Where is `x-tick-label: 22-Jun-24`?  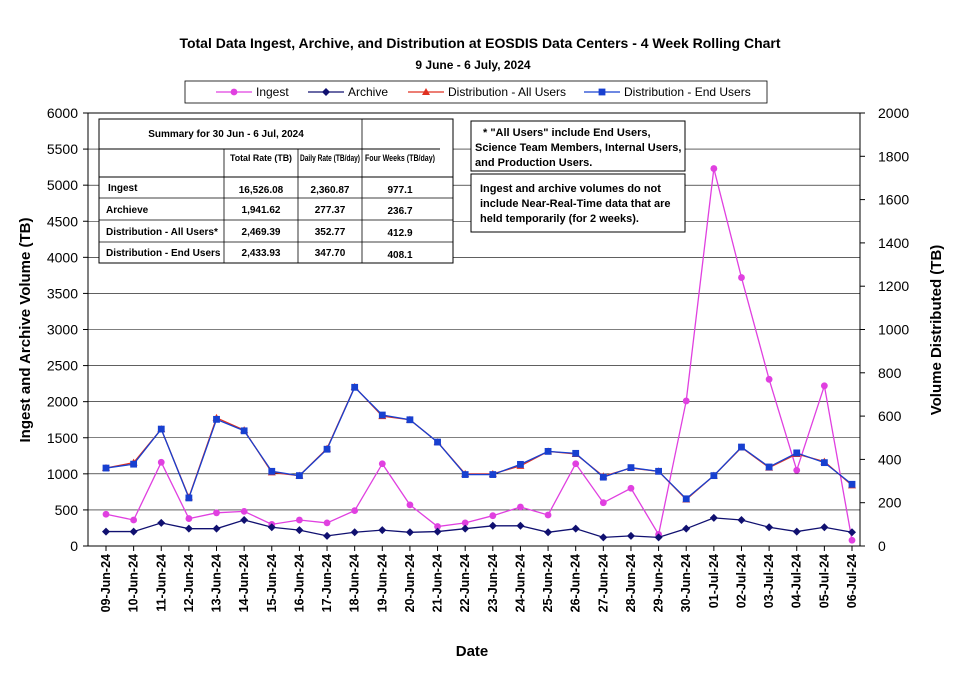
x-tick-label: 22-Jun-24 is located at coordinates (465, 583).